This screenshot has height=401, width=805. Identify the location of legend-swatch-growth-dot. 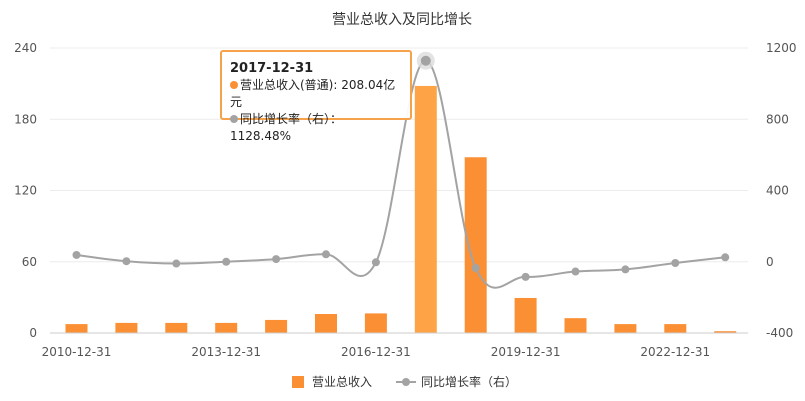
(406, 382).